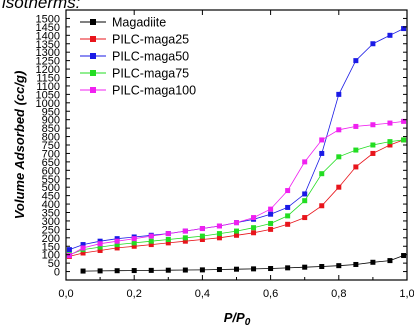  What do you see at coordinates (406, 294) in the screenshot?
I see `x-tick-label: 1,0` at bounding box center [406, 294].